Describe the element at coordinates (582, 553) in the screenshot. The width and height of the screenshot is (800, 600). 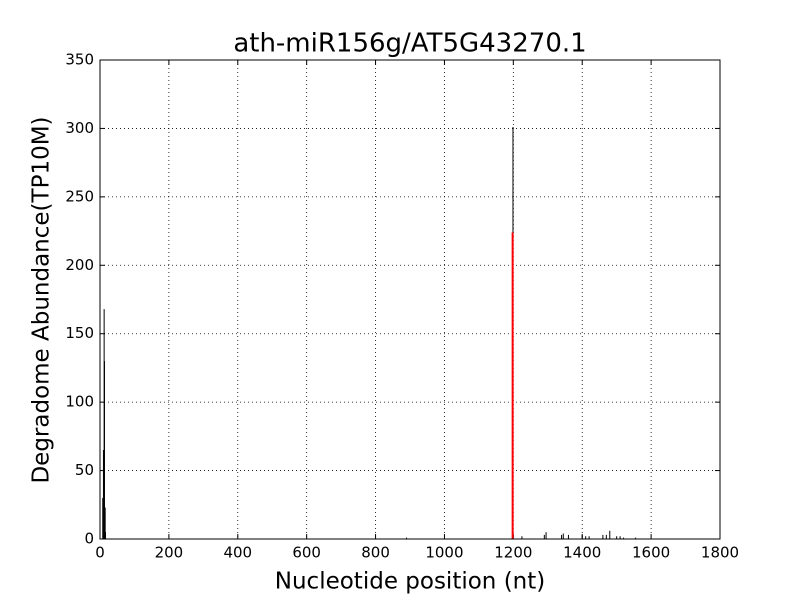
I see `x-tick-label: 1400` at that location.